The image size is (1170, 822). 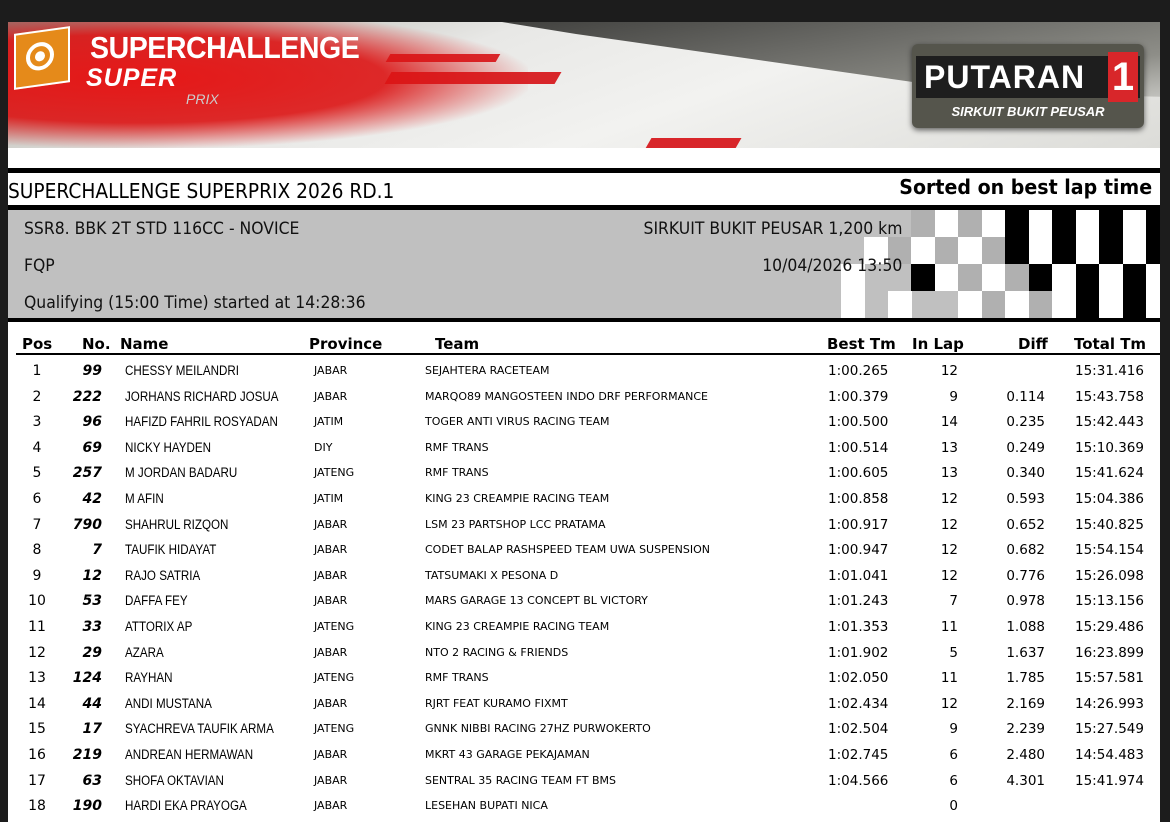 I want to click on cell-best-time: 1:02.745, so click(x=858, y=755).